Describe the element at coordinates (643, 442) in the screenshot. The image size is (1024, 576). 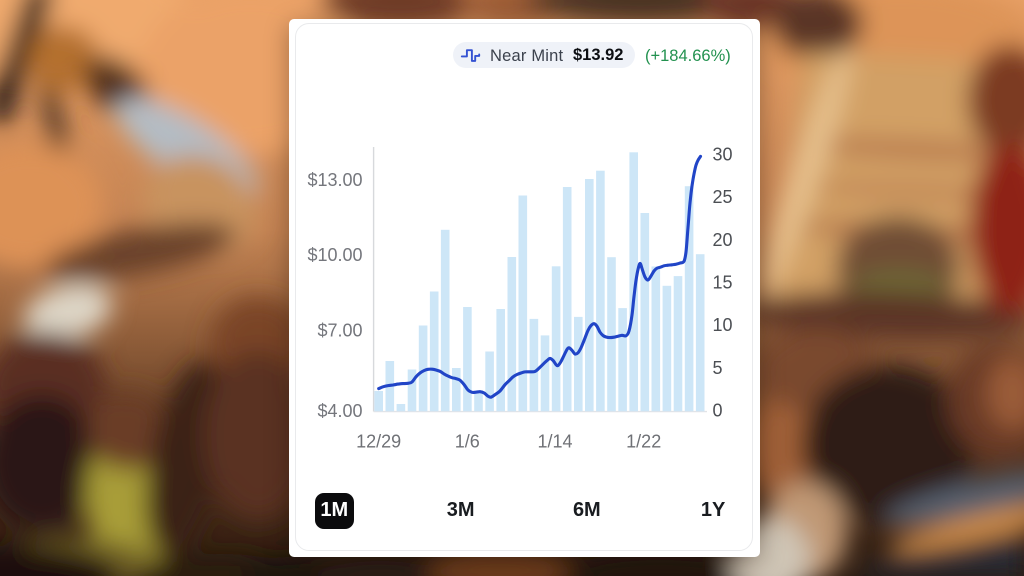
I see `svg-text: 1/22` at that location.